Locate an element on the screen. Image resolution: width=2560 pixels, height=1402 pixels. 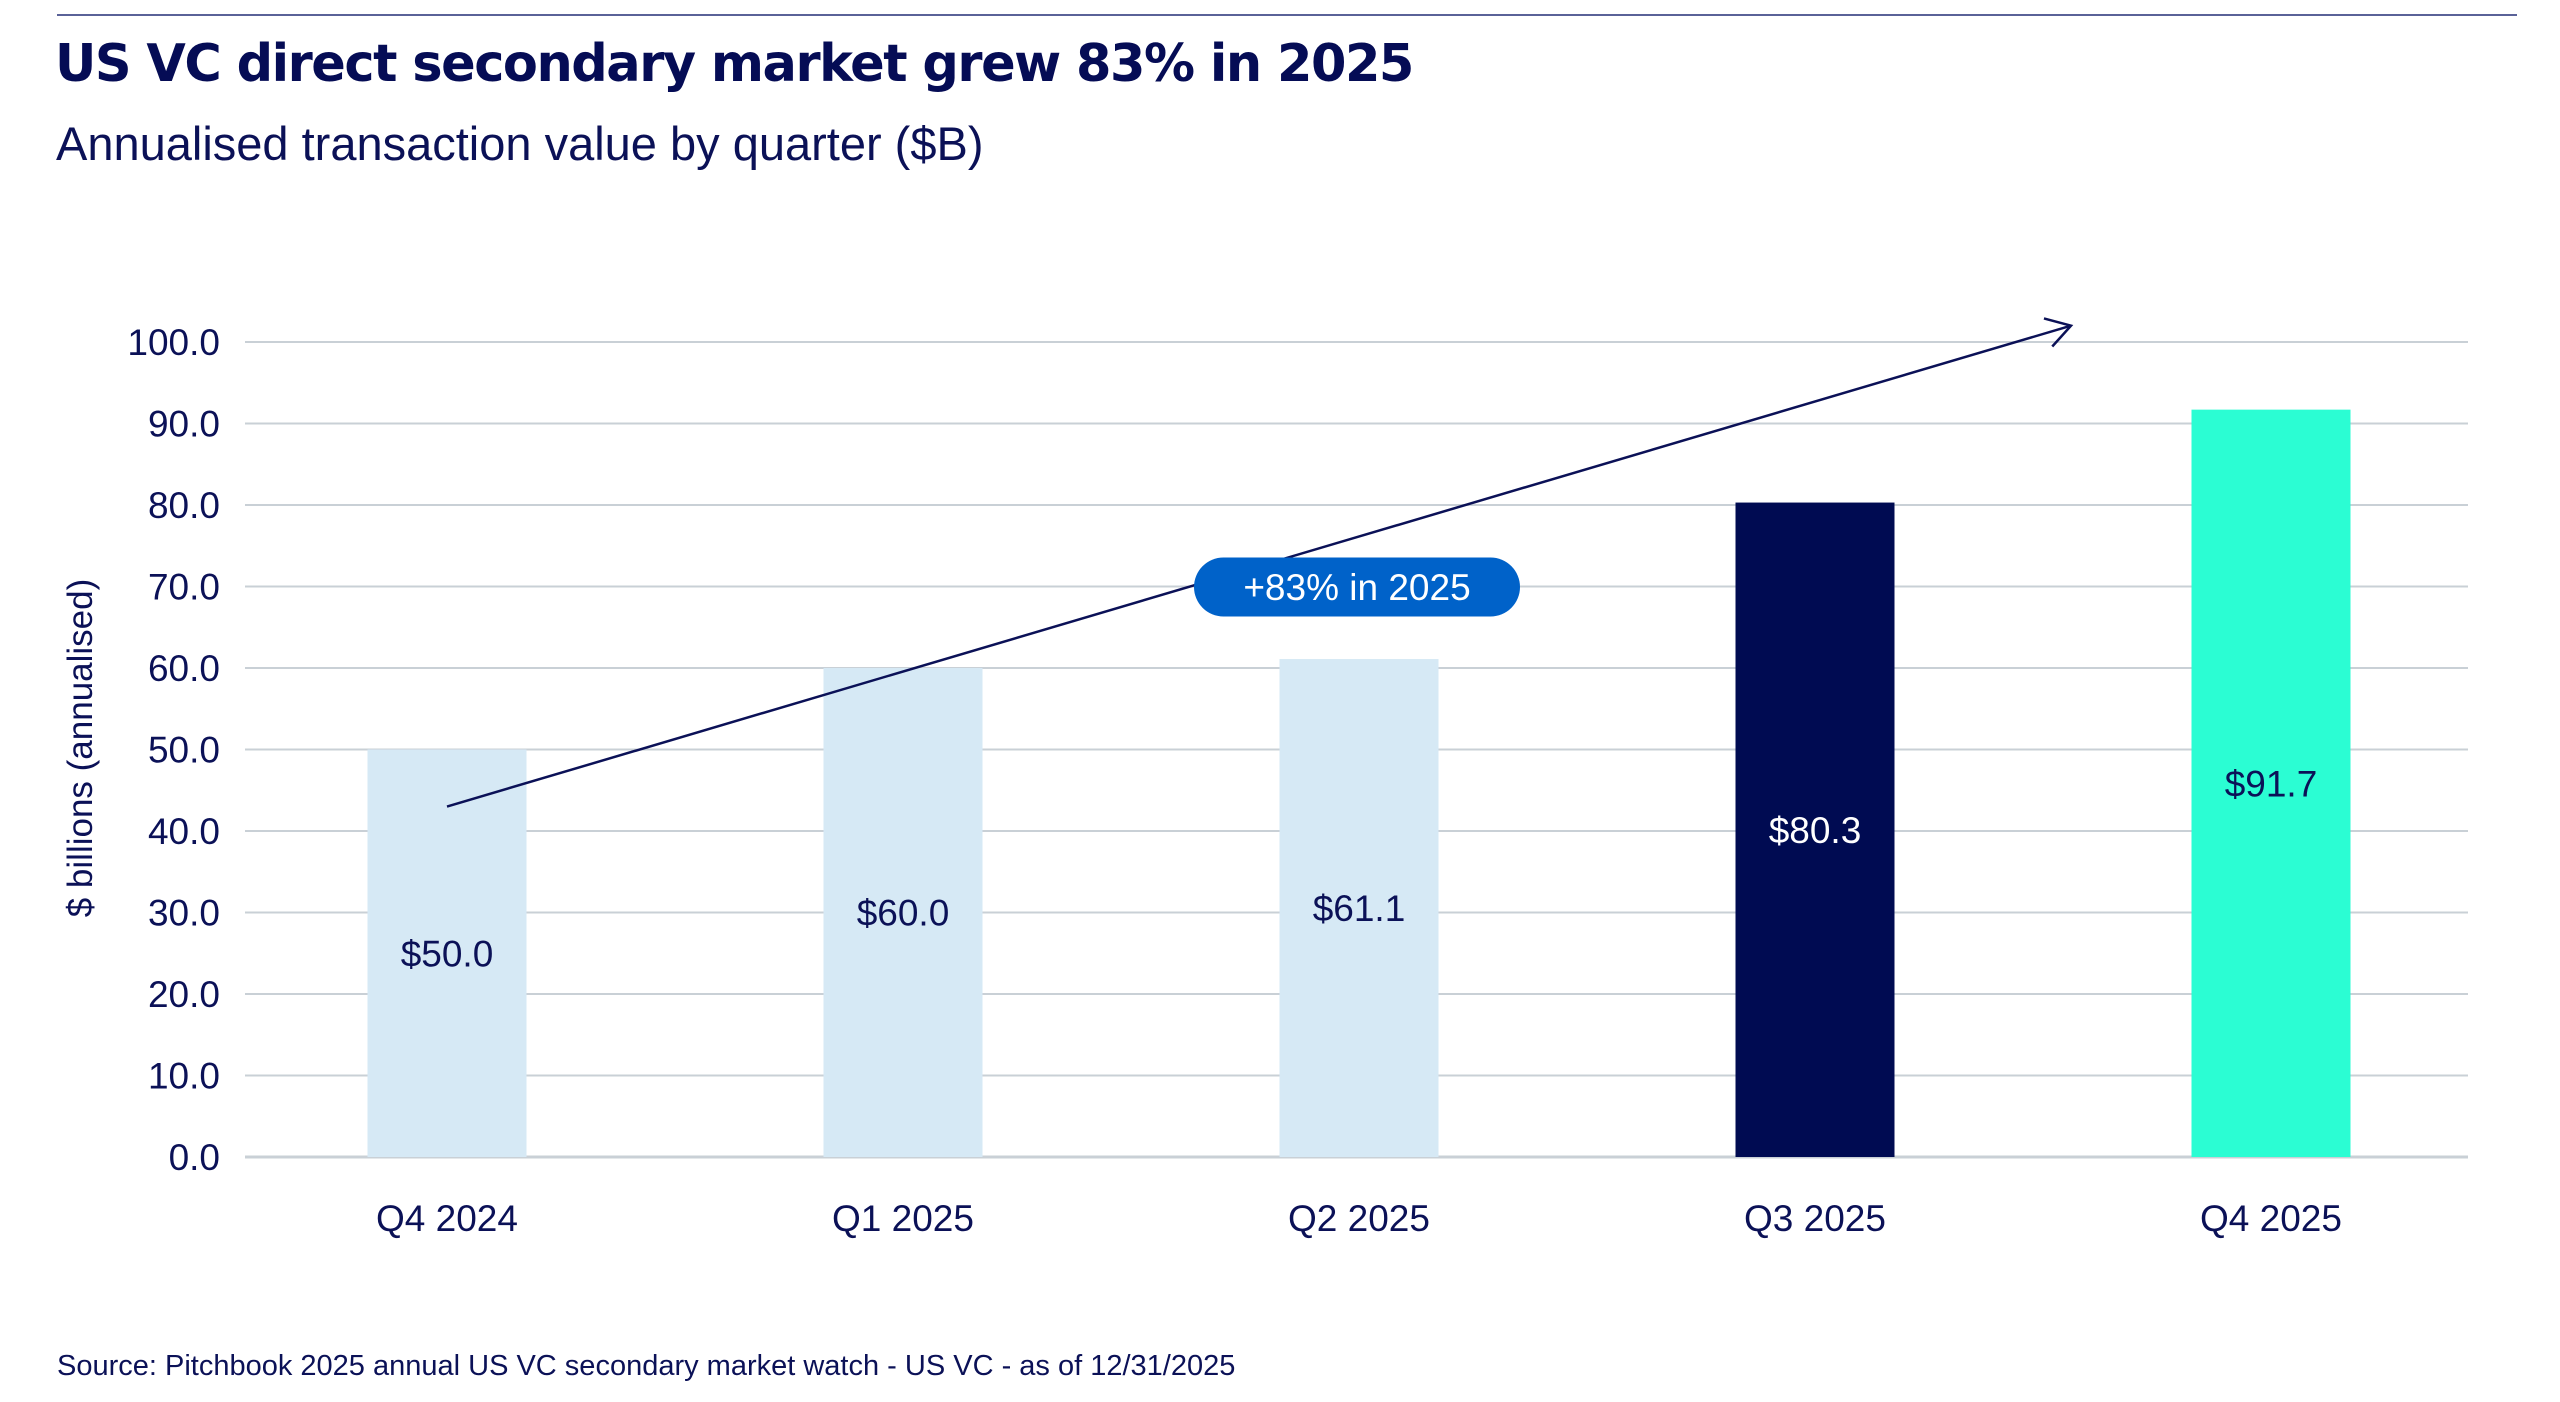
y-tick-label: 30.0 is located at coordinates (184, 913).